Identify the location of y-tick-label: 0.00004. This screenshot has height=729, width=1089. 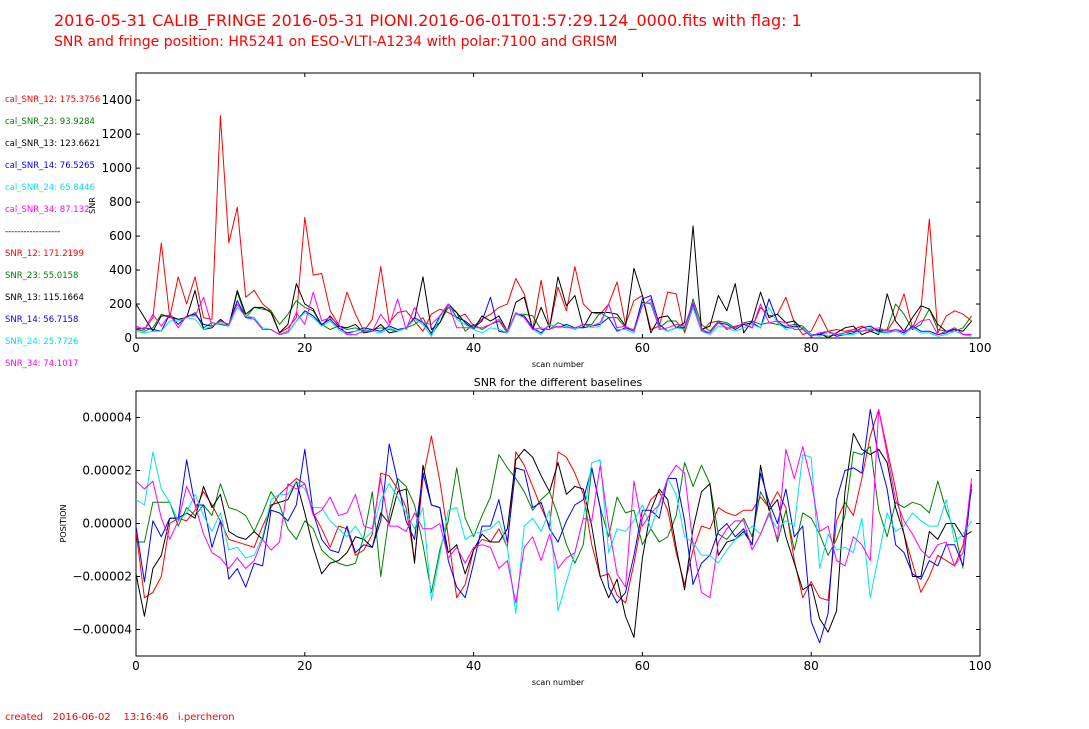
(107, 418).